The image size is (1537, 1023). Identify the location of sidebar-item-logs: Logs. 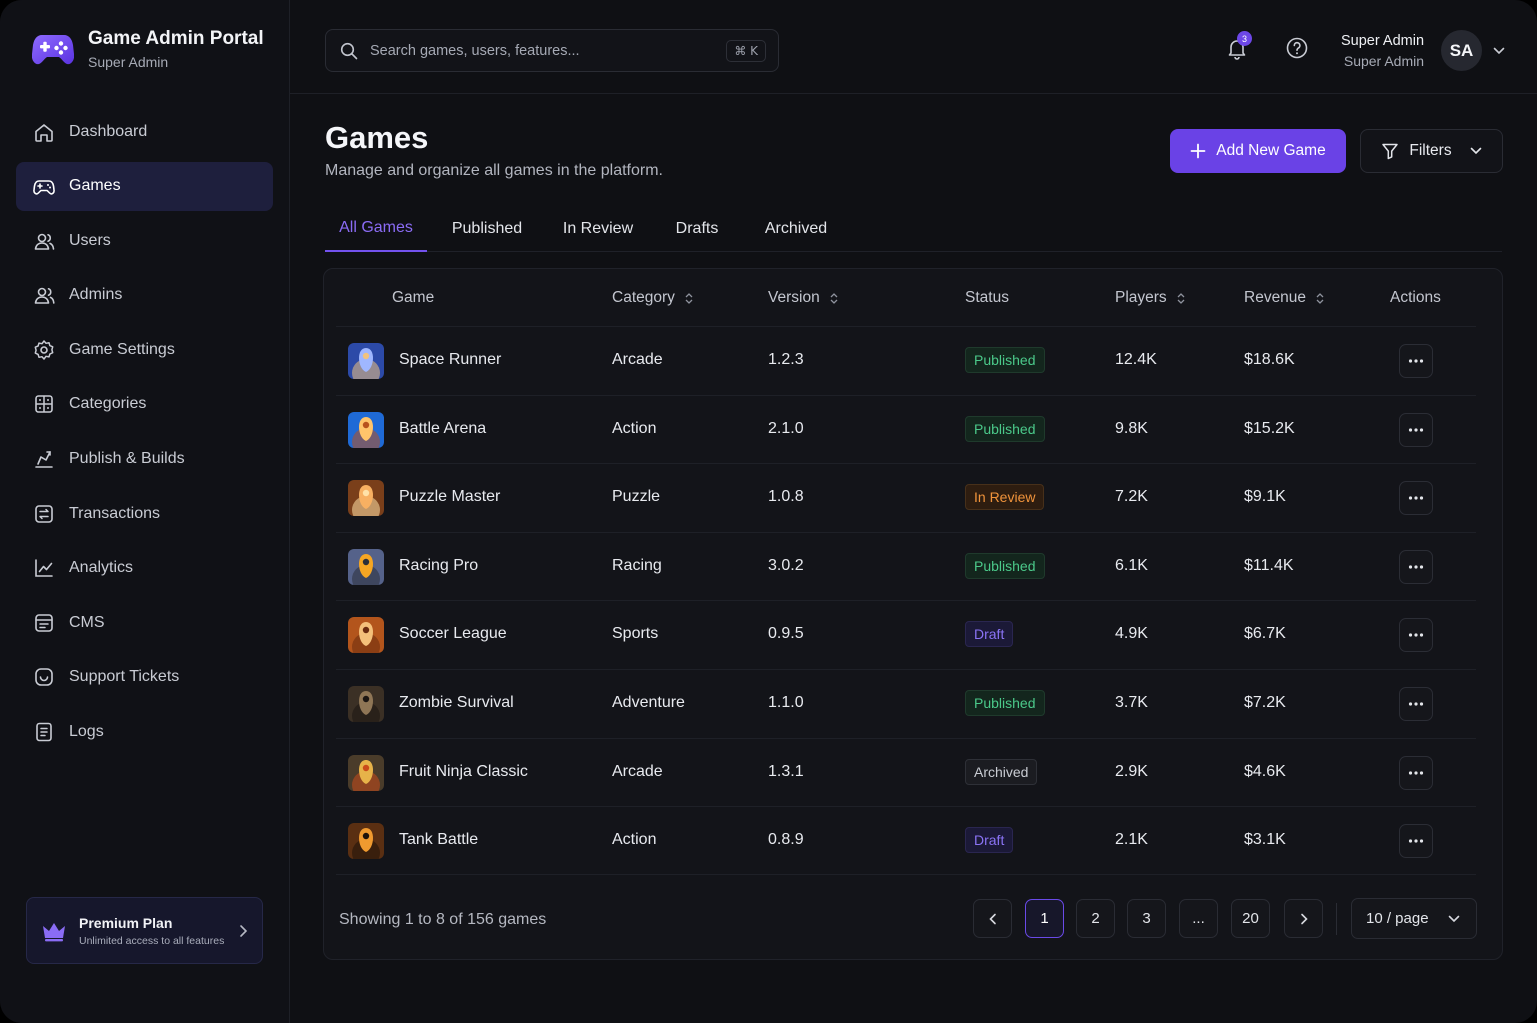
(144, 732).